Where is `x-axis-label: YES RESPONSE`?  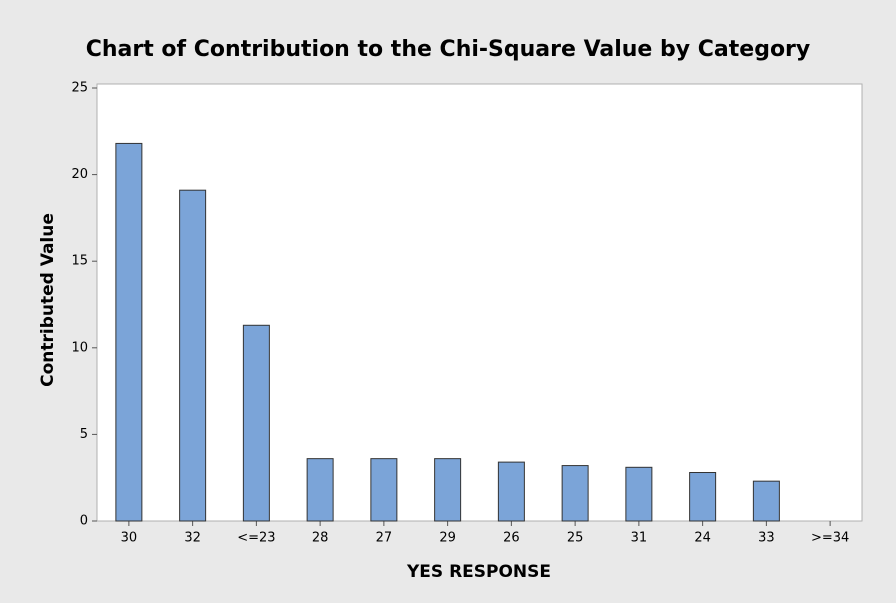 x-axis-label: YES RESPONSE is located at coordinates (478, 572).